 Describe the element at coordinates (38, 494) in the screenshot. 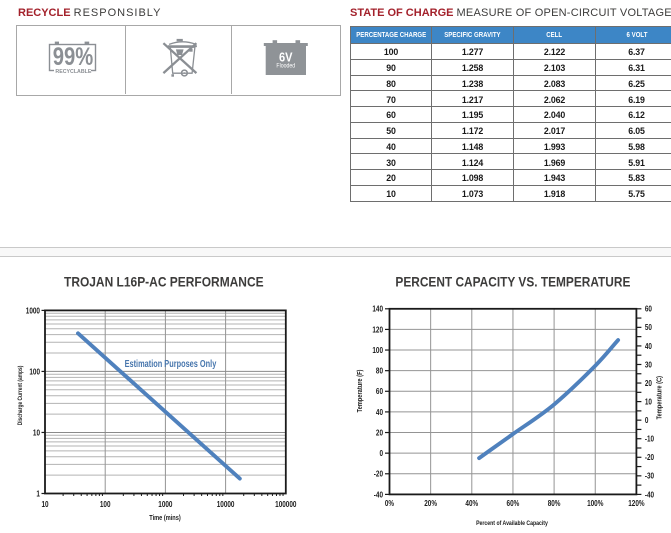

I see `svg-text: 1` at that location.